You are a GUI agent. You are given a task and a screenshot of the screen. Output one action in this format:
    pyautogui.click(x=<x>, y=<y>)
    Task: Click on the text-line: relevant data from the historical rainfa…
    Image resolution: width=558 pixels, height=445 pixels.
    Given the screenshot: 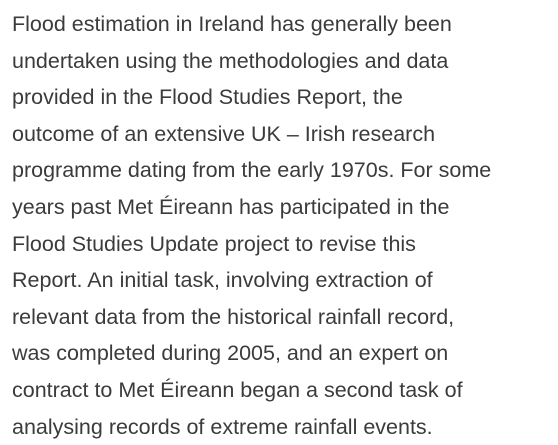 What is the action you would take?
    pyautogui.click(x=233, y=316)
    